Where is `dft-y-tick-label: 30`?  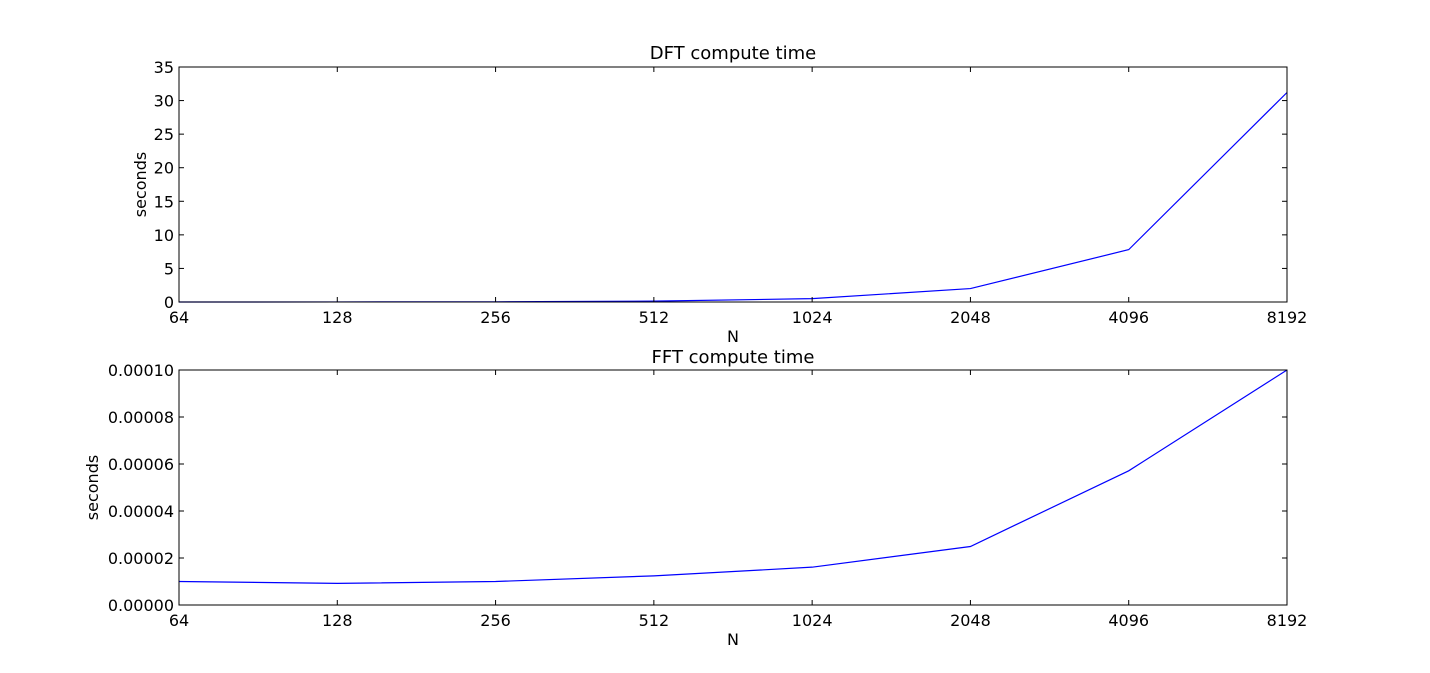 dft-y-tick-label: 30 is located at coordinates (164, 101).